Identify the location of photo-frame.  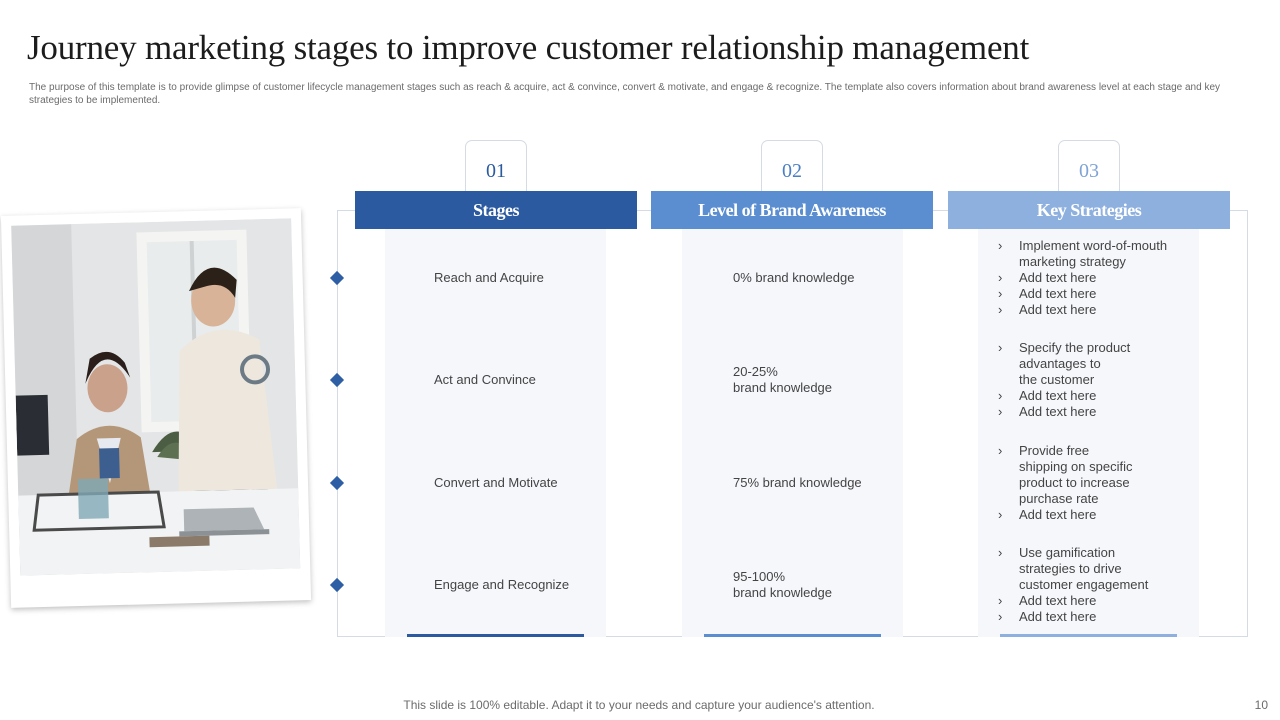
(156, 408).